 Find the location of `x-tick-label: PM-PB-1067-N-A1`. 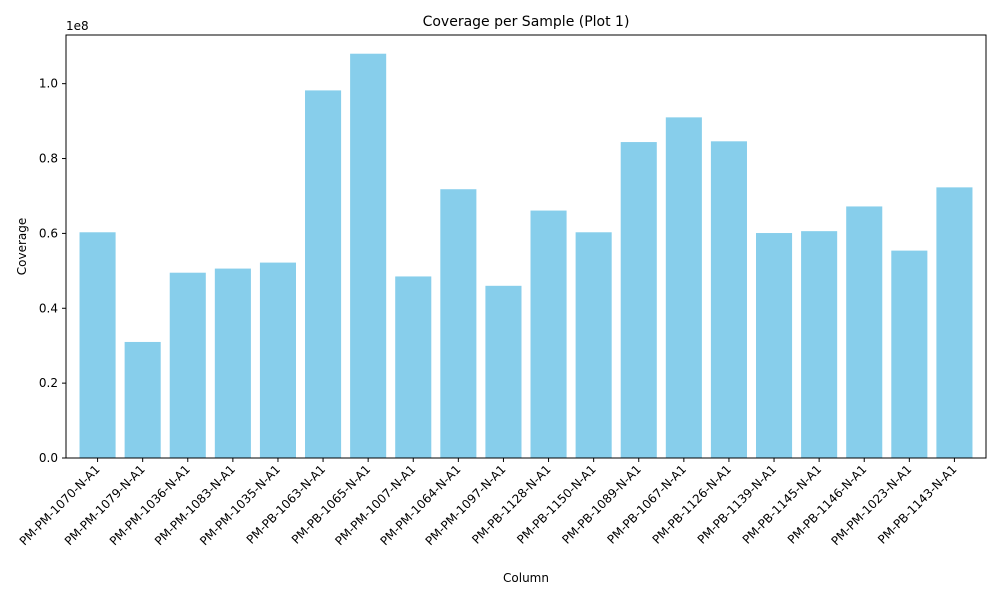

x-tick-label: PM-PB-1067-N-A1 is located at coordinates (646, 504).